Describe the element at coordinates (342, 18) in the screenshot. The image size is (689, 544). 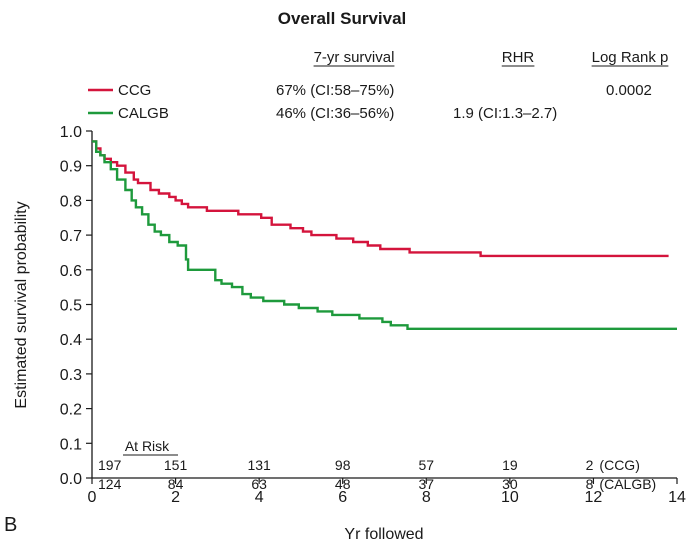
I see `chart-title: Overall Survival` at that location.